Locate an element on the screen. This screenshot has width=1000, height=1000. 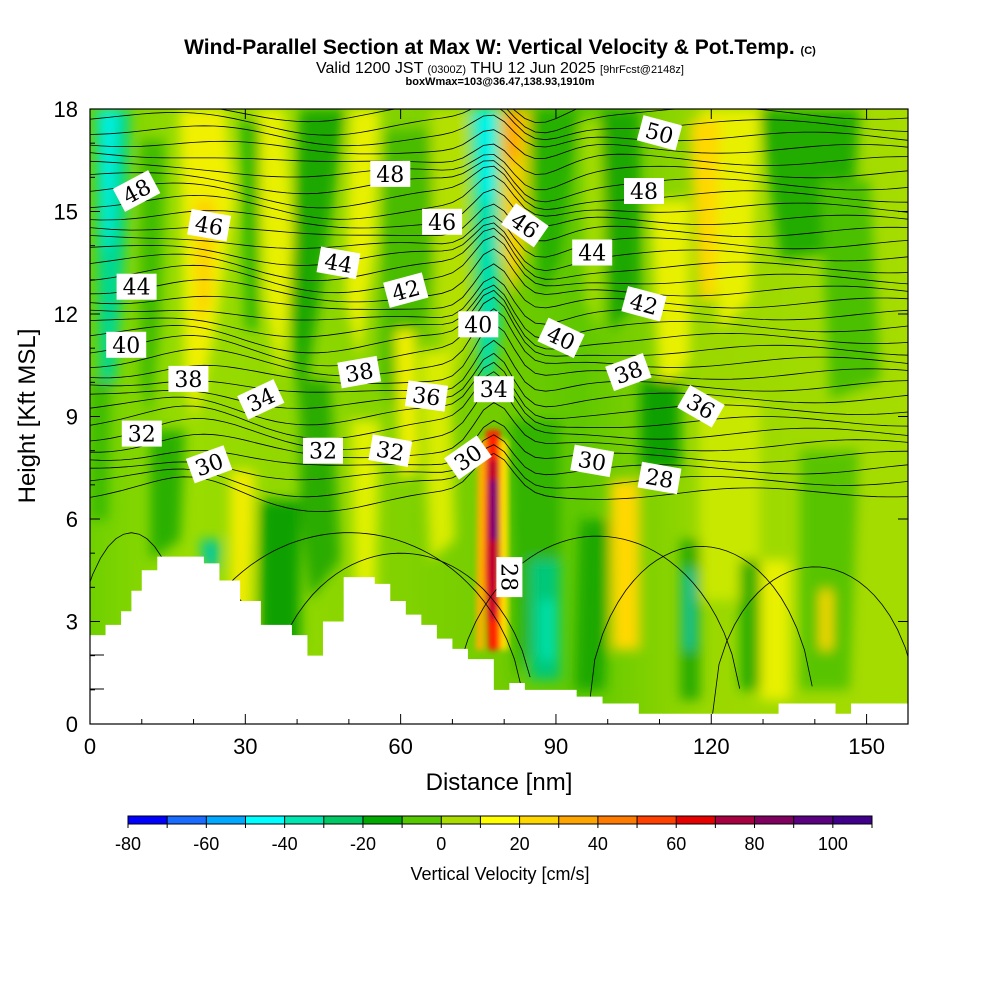
theta-label: 34 is located at coordinates (493, 389).